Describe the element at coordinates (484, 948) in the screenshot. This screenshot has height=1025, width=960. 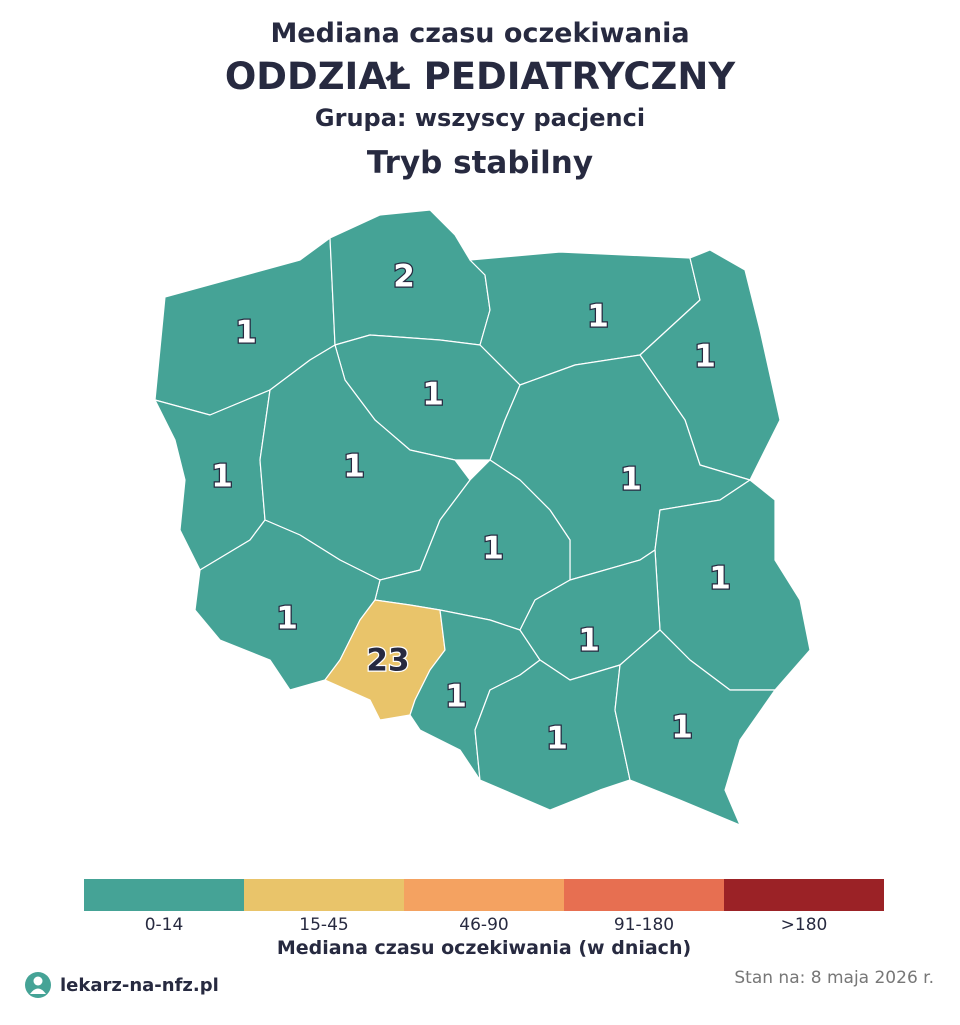
I see `legend-title: Mediana czasu oczekiwania (w dniach)` at that location.